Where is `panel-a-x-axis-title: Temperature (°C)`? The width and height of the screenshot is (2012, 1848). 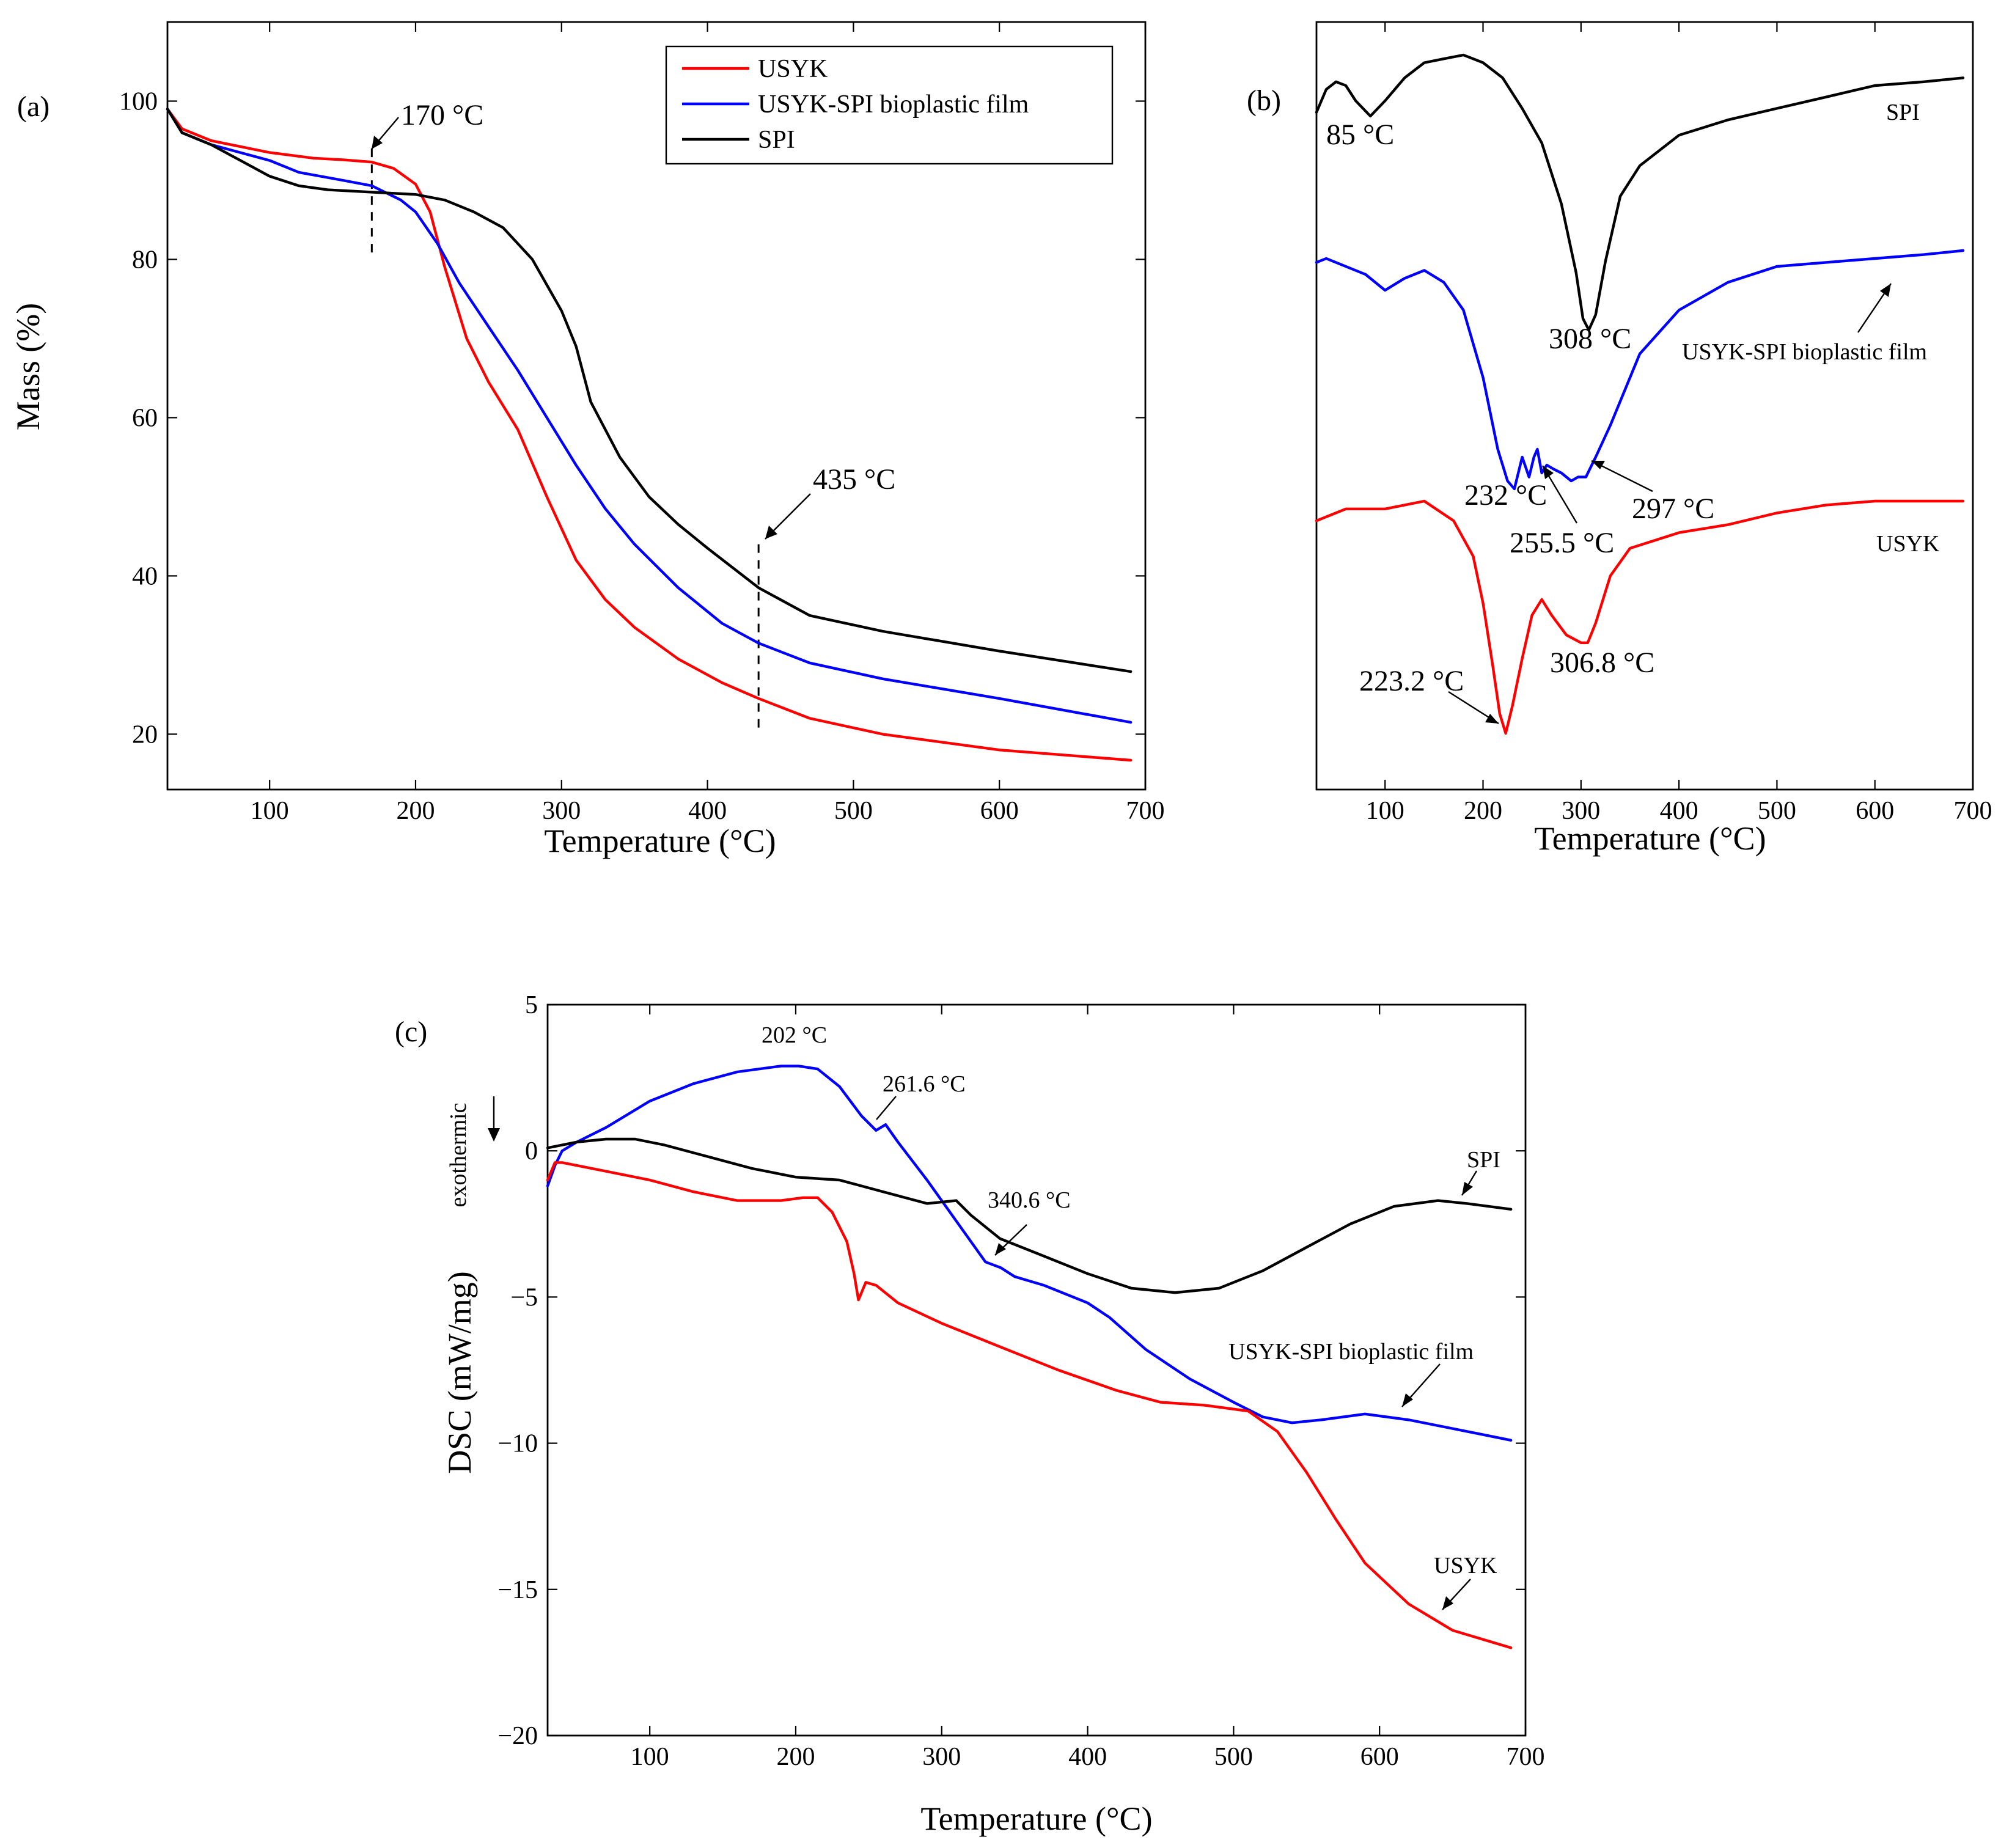
panel-a-x-axis-title: Temperature (°C) is located at coordinates (660, 841).